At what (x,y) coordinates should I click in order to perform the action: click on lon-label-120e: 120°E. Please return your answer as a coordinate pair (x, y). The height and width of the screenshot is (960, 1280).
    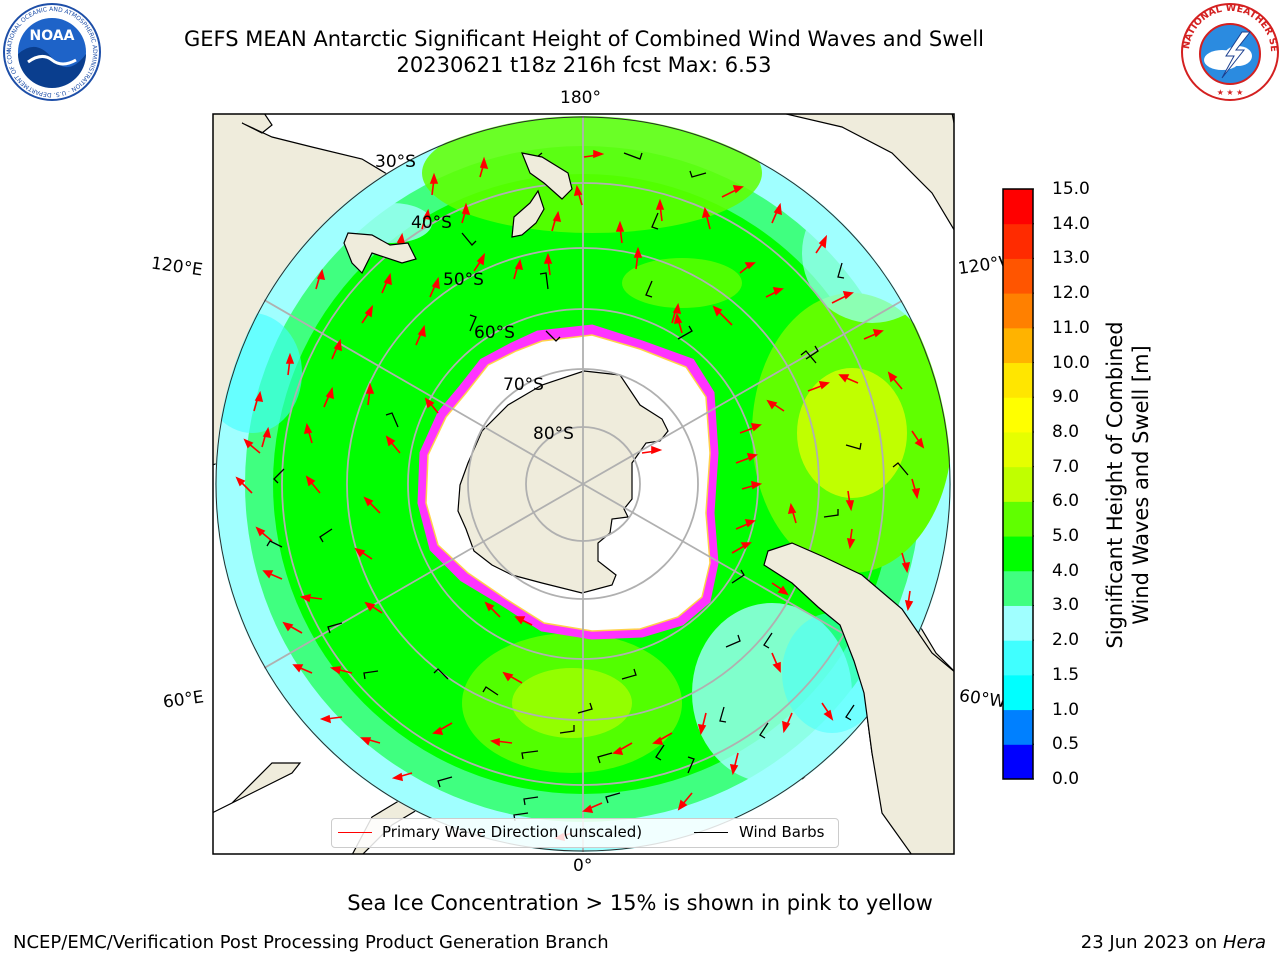
    Looking at the image, I should click on (176, 267).